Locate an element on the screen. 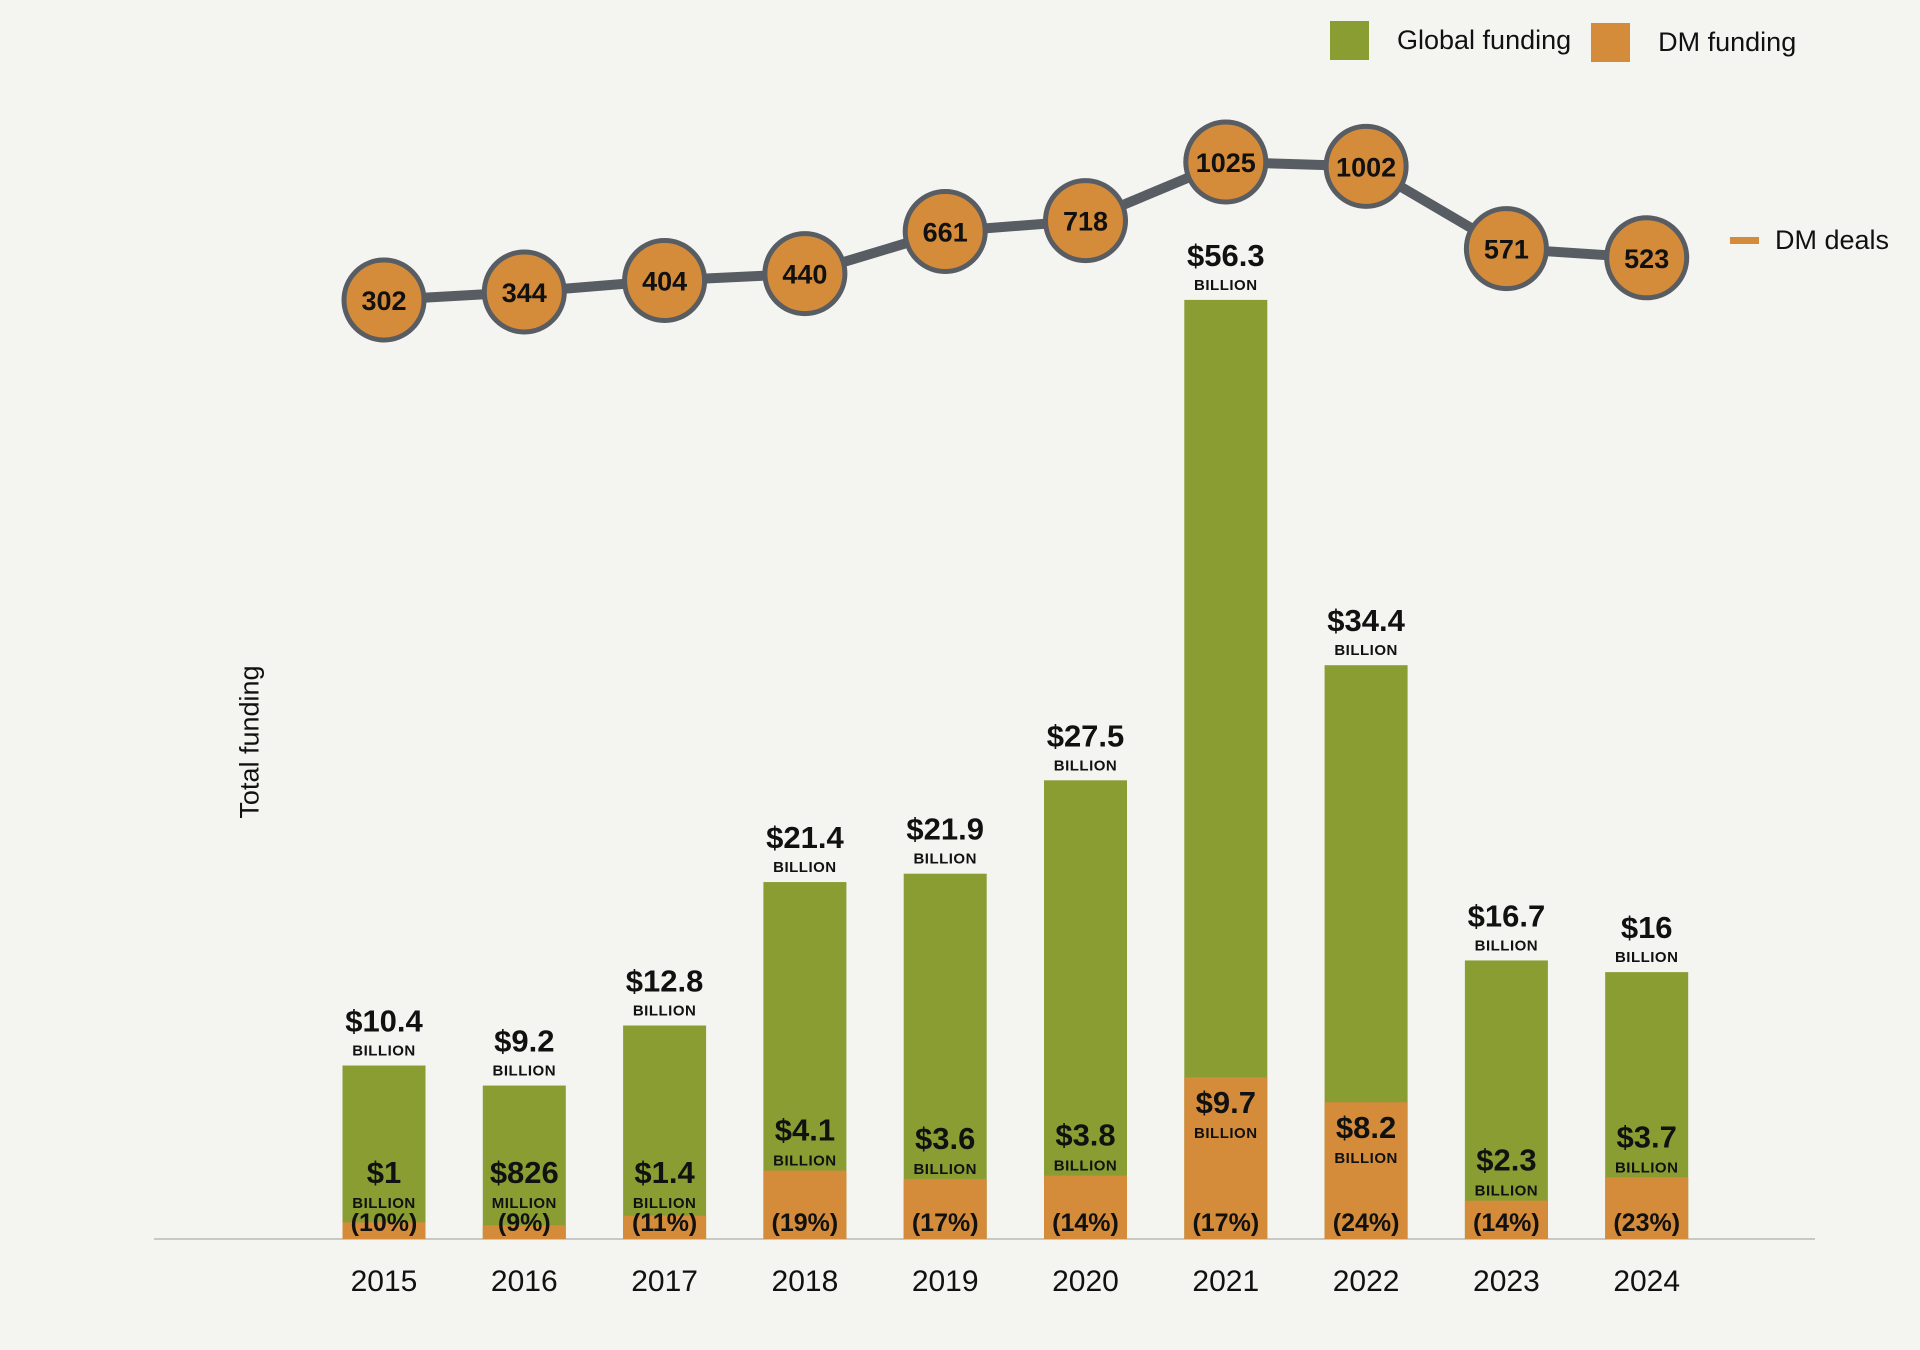 The width and height of the screenshot is (1920, 1350). dm-share-label: (23%) is located at coordinates (1646, 1223).